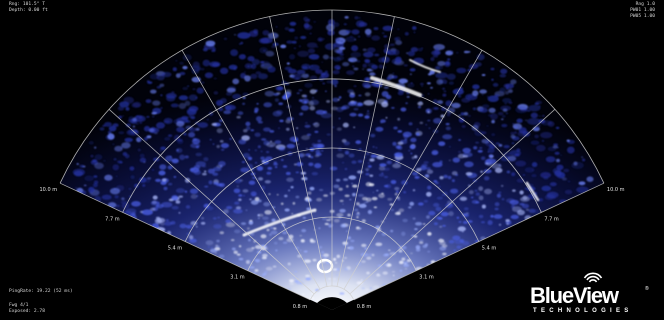 This screenshot has width=664, height=320. What do you see at coordinates (645, 4) in the screenshot?
I see `range-gain-readout: Rng 1.0` at bounding box center [645, 4].